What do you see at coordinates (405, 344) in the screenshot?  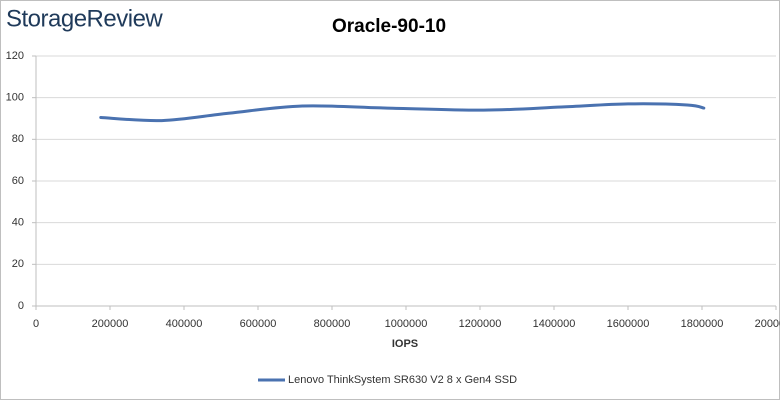 I see `x-axis-title: IOPS` at bounding box center [405, 344].